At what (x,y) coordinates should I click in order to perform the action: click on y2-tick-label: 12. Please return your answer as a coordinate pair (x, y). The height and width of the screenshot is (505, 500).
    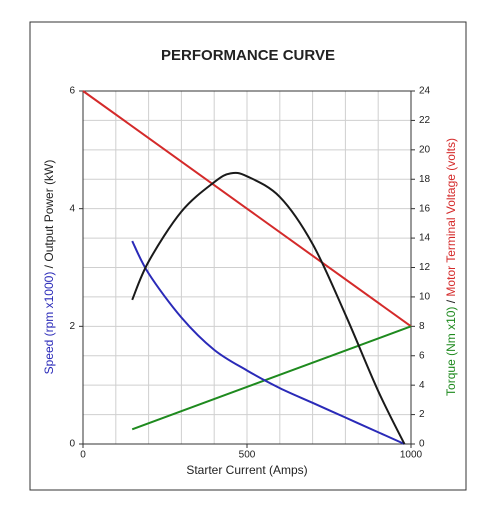
    Looking at the image, I should click on (425, 267).